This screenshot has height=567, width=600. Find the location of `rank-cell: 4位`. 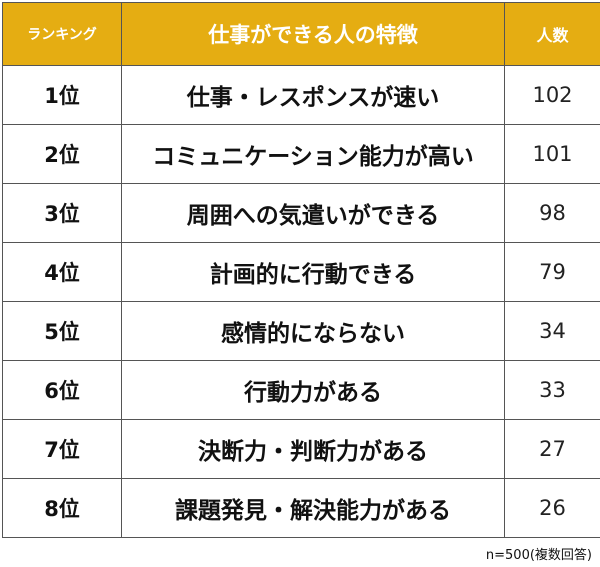

rank-cell: 4位 is located at coordinates (62, 272).